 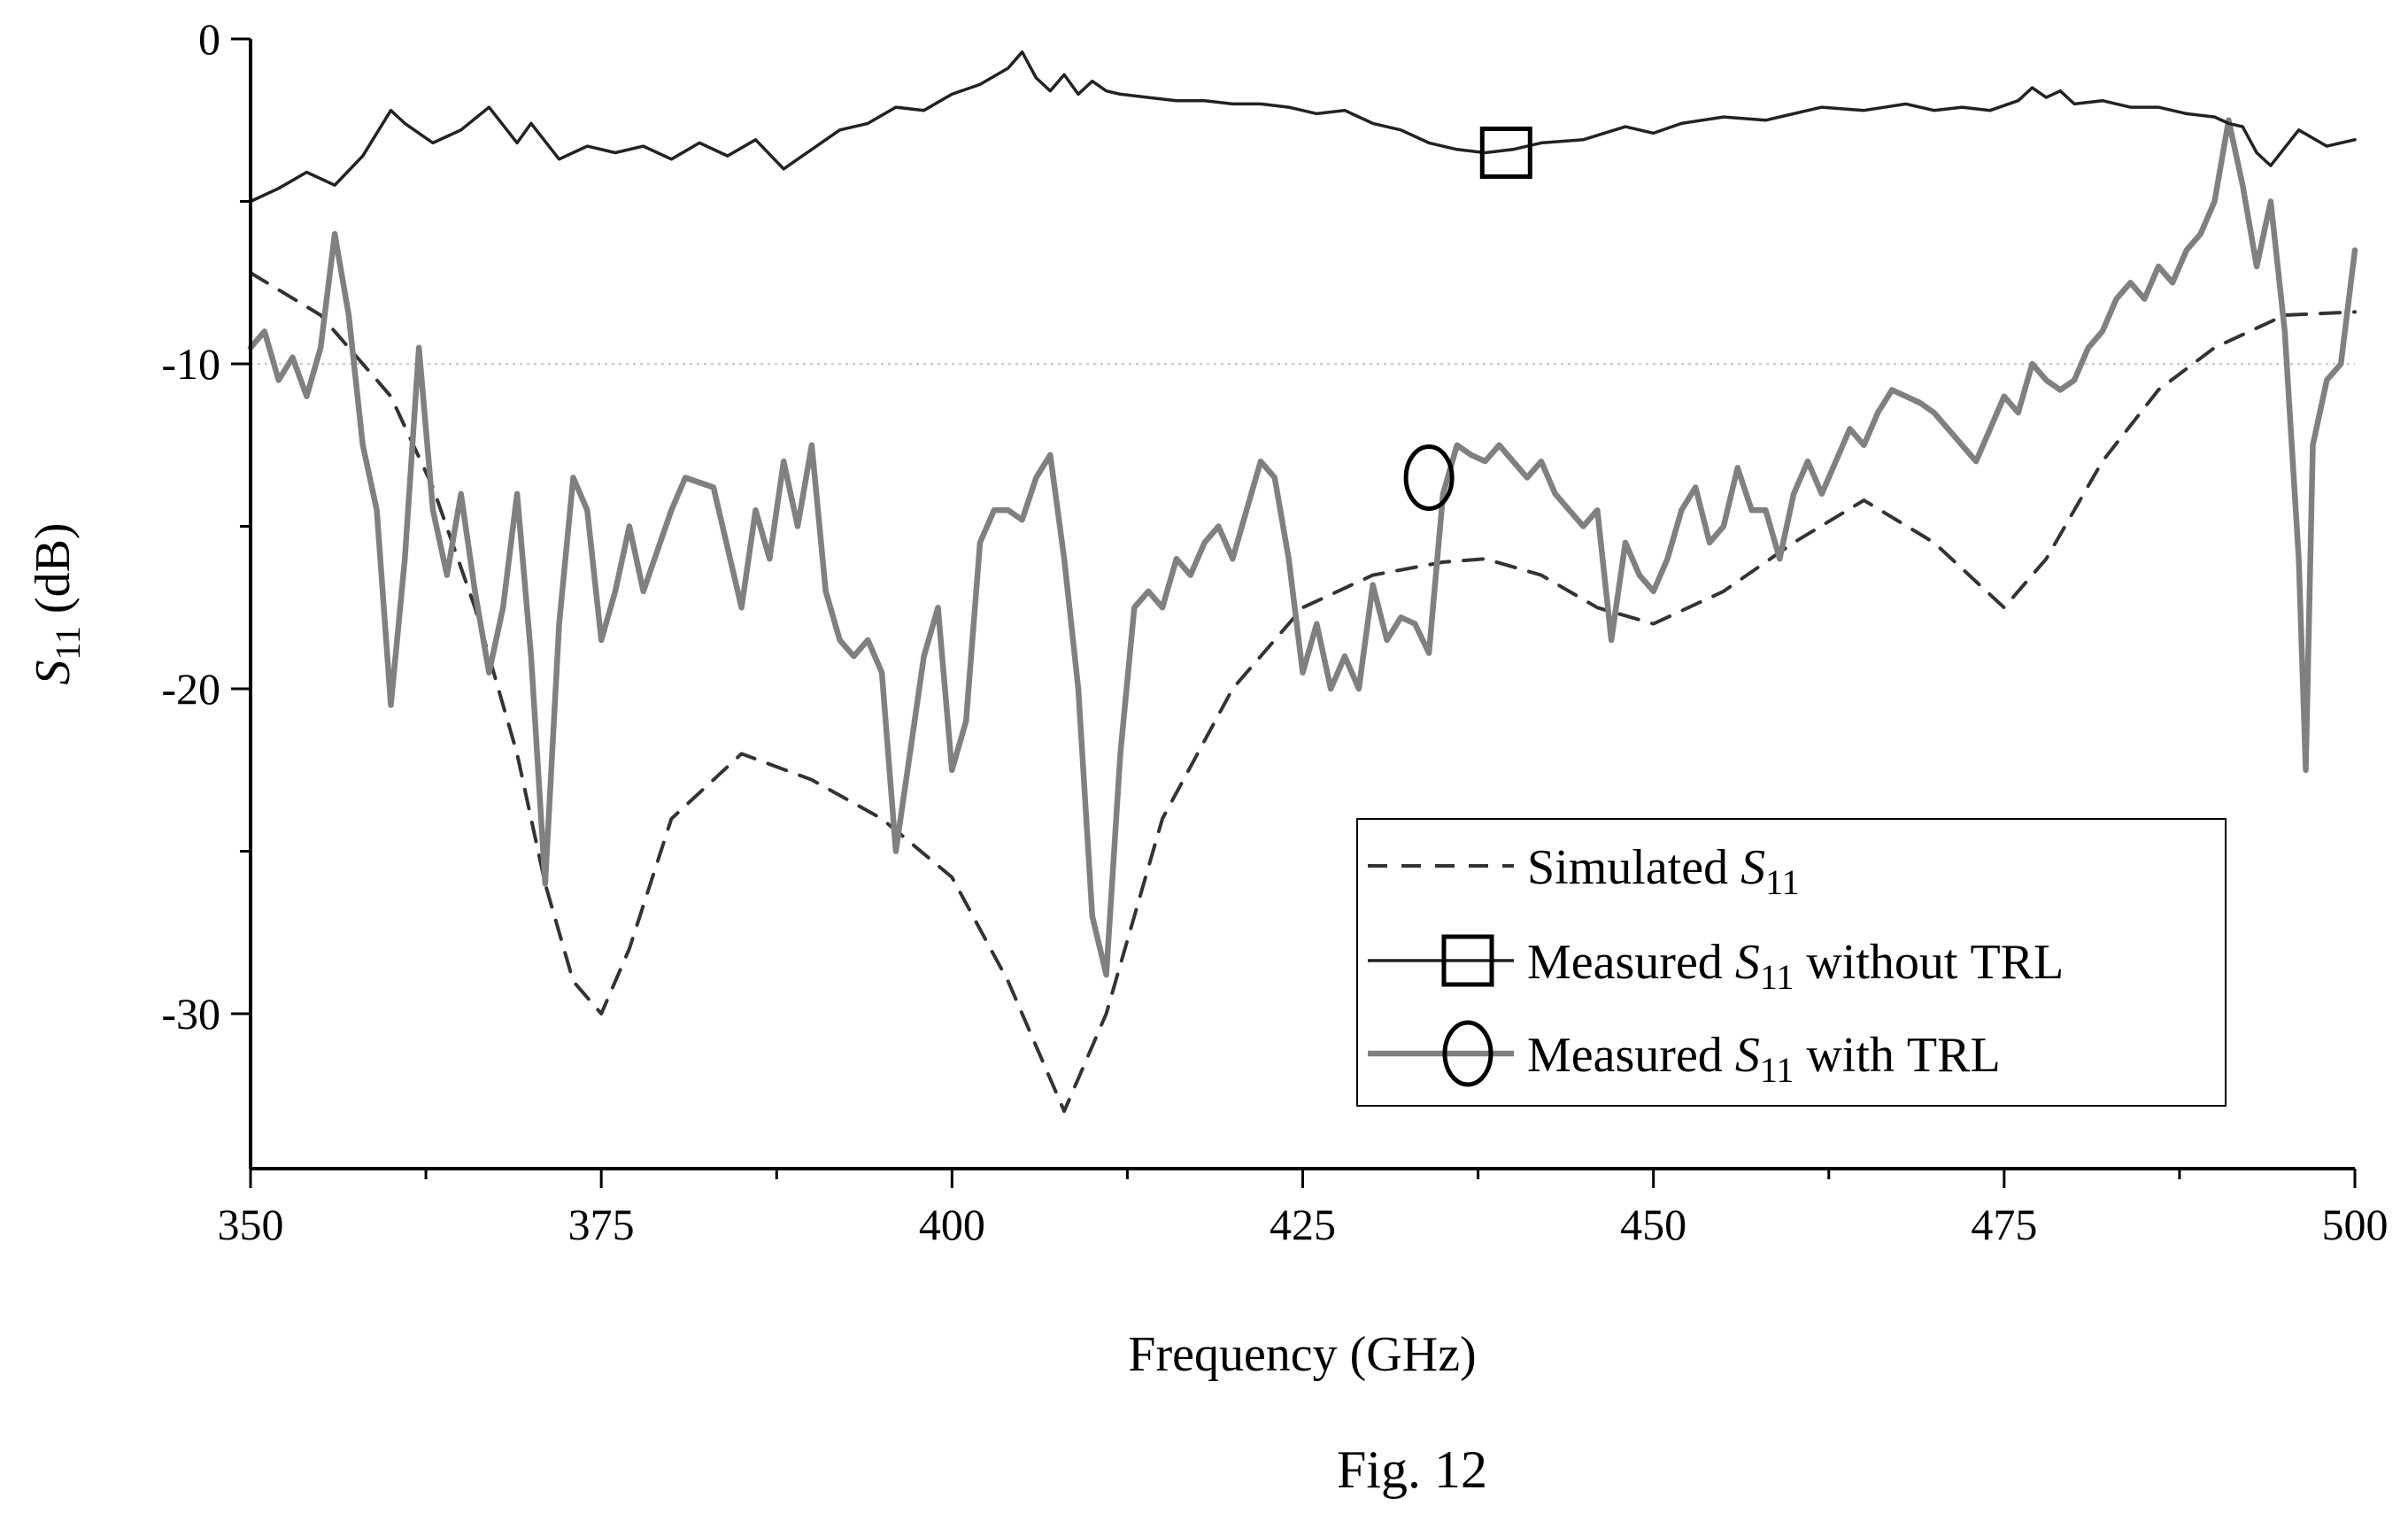 What do you see at coordinates (251, 1224) in the screenshot?
I see `x-tick-label: 350` at bounding box center [251, 1224].